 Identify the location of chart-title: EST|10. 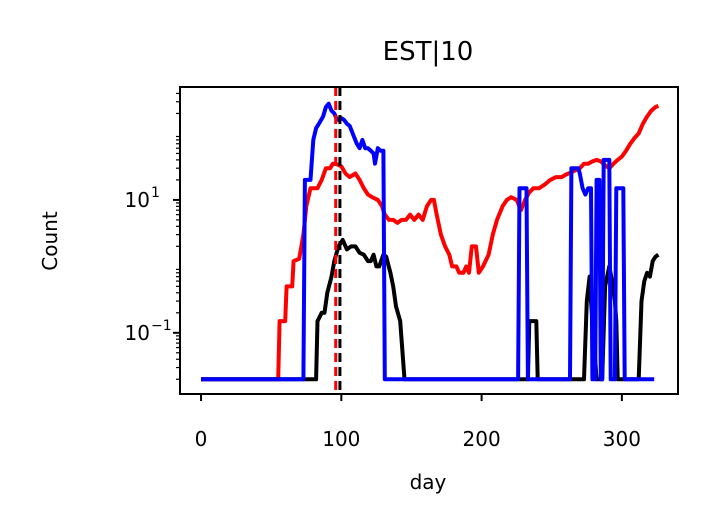
(428, 52).